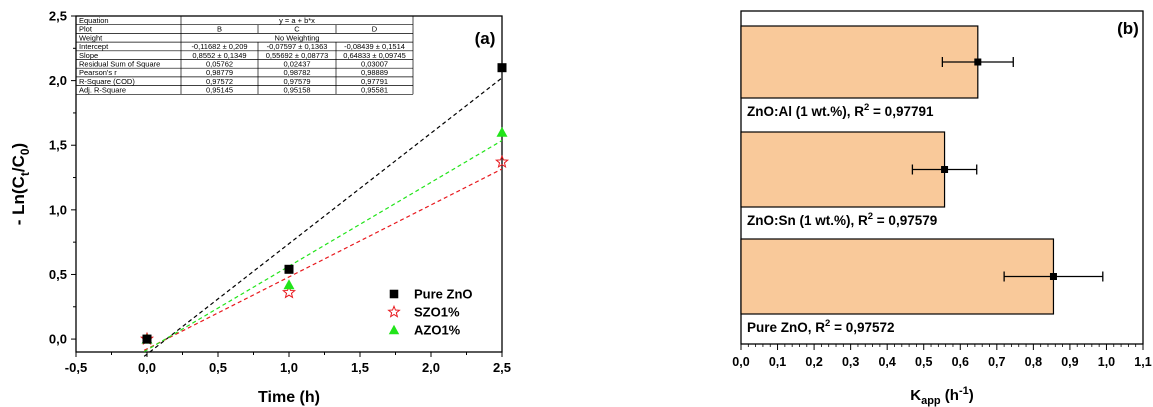 The width and height of the screenshot is (1153, 407). I want to click on table-row-label: R-Square (COD), so click(107, 81).